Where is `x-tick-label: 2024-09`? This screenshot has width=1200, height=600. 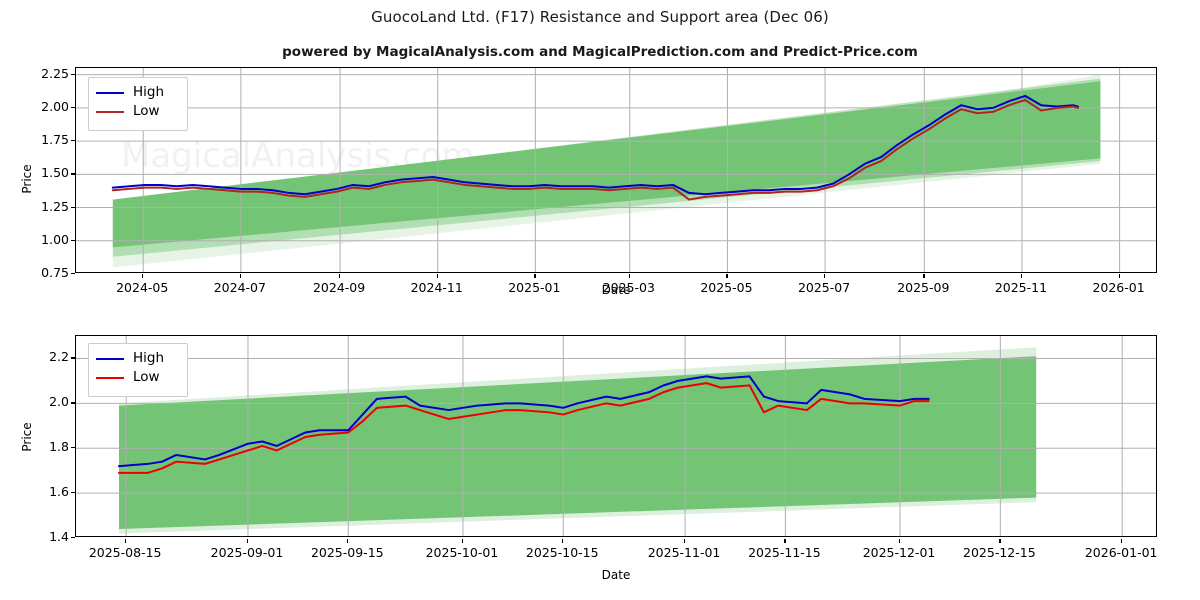 x-tick-label: 2024-09 is located at coordinates (339, 287).